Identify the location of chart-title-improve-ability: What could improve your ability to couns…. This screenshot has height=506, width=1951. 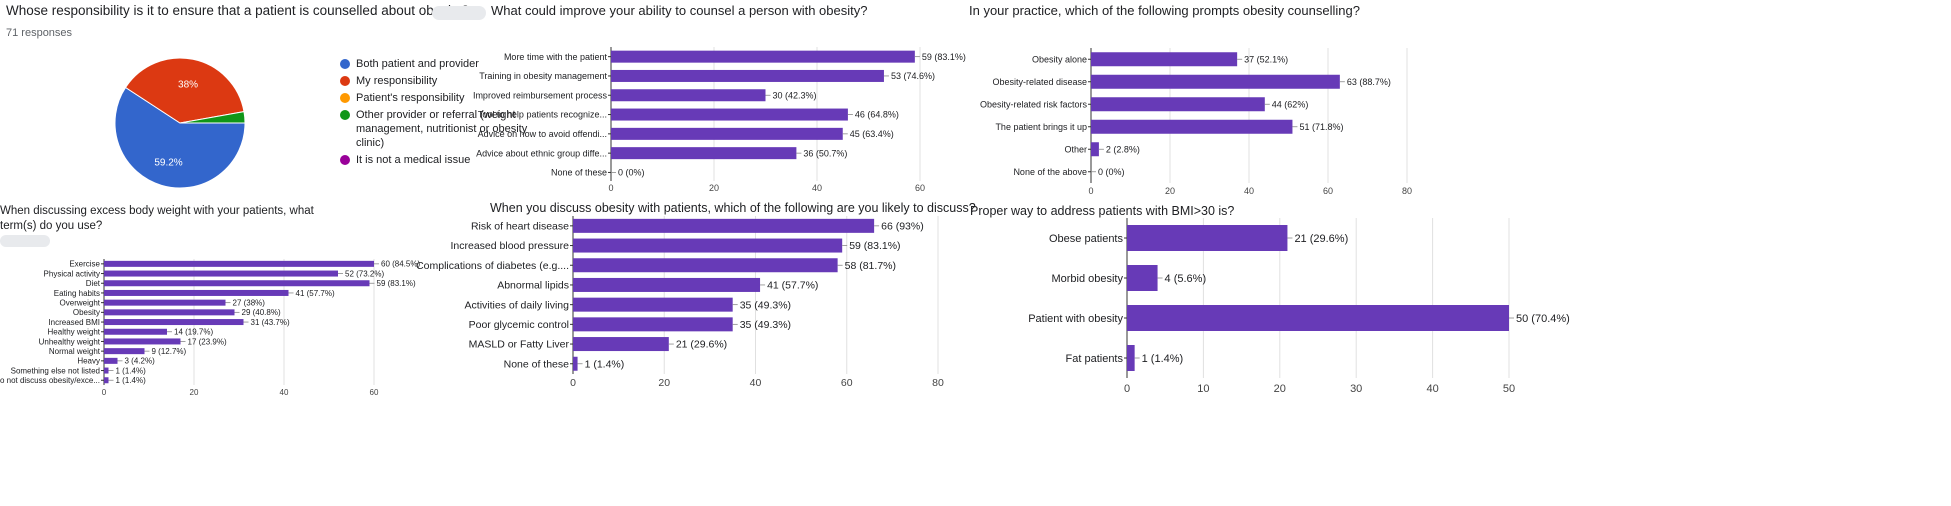
(679, 10).